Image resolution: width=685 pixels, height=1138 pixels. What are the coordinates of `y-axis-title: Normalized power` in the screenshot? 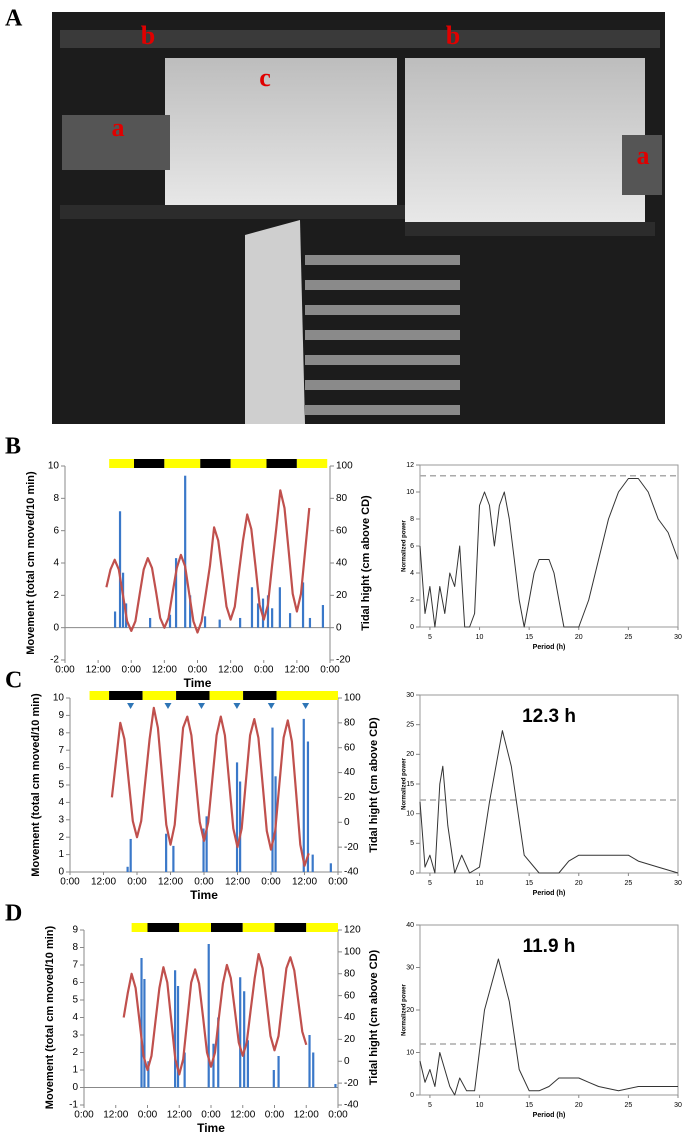 It's located at (405, 1010).